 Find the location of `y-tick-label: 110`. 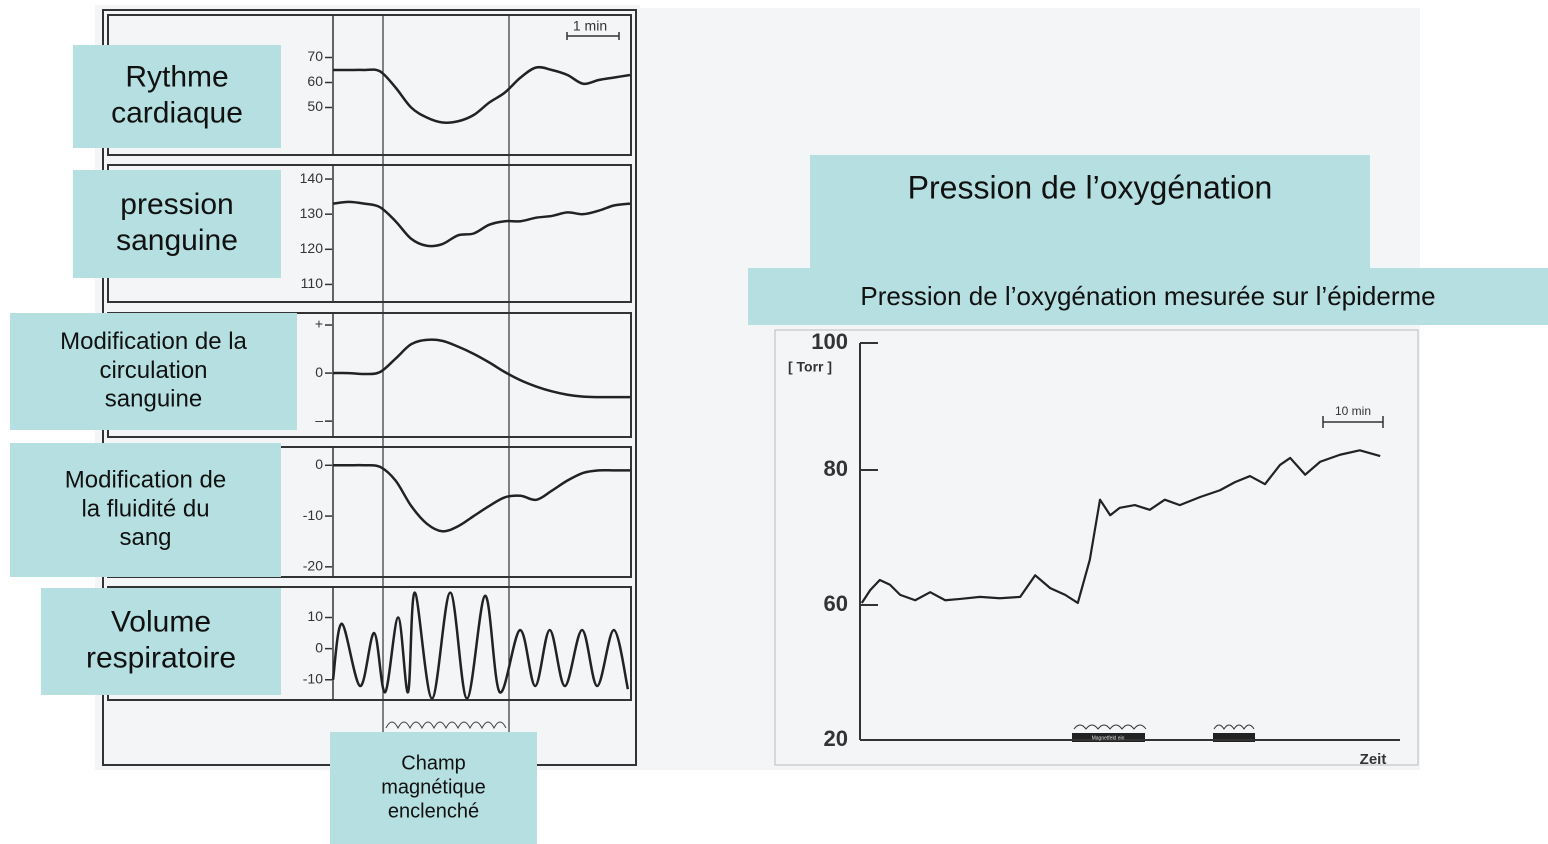

y-tick-label: 110 is located at coordinates (312, 283).